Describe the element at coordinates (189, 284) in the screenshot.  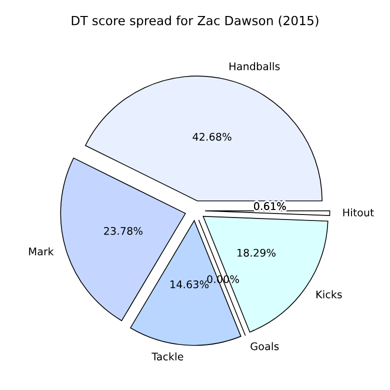
I see `data-label: 14.63%` at that location.